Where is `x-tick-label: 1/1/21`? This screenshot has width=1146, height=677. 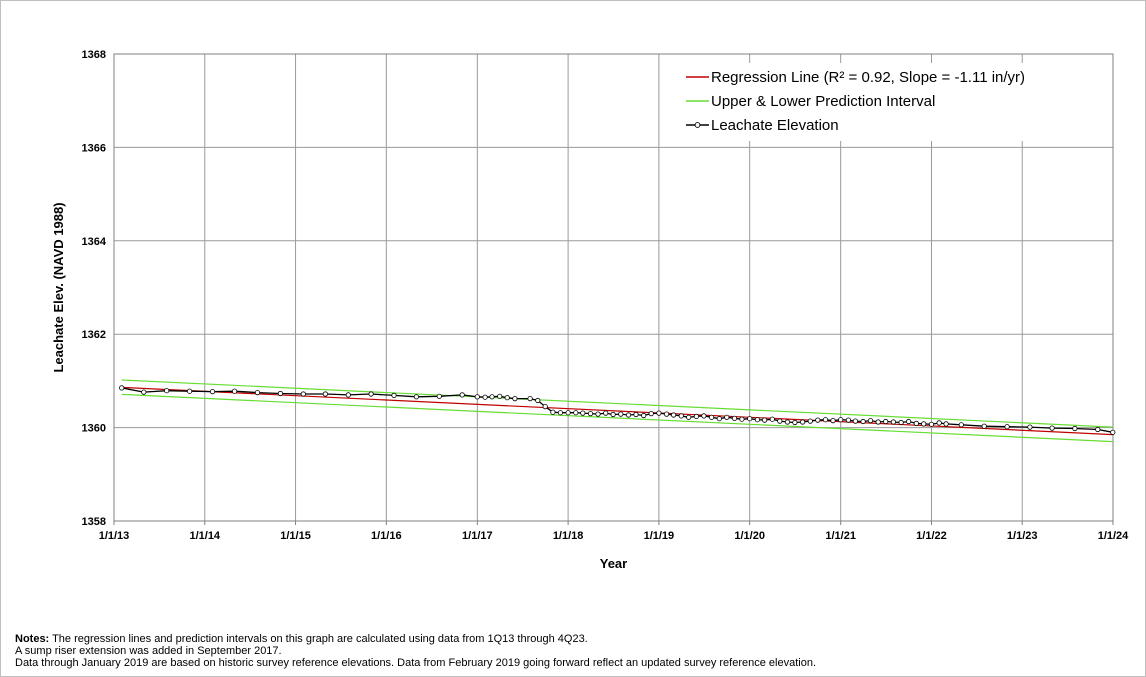 x-tick-label: 1/1/21 is located at coordinates (840, 536).